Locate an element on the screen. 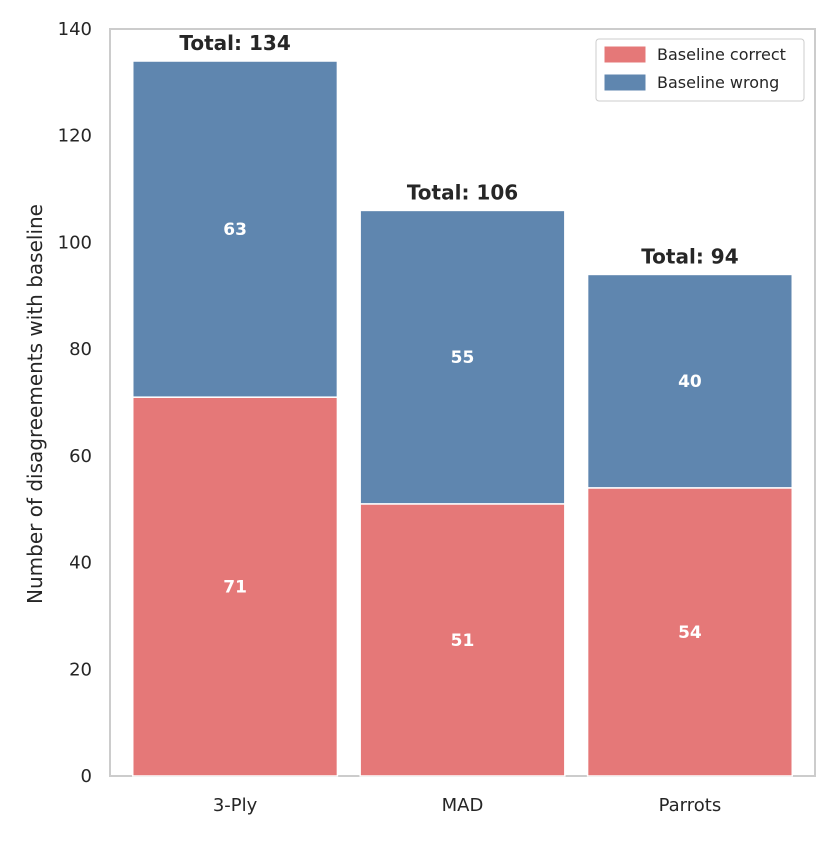  x-tick-label: 3-Ply is located at coordinates (235, 805).